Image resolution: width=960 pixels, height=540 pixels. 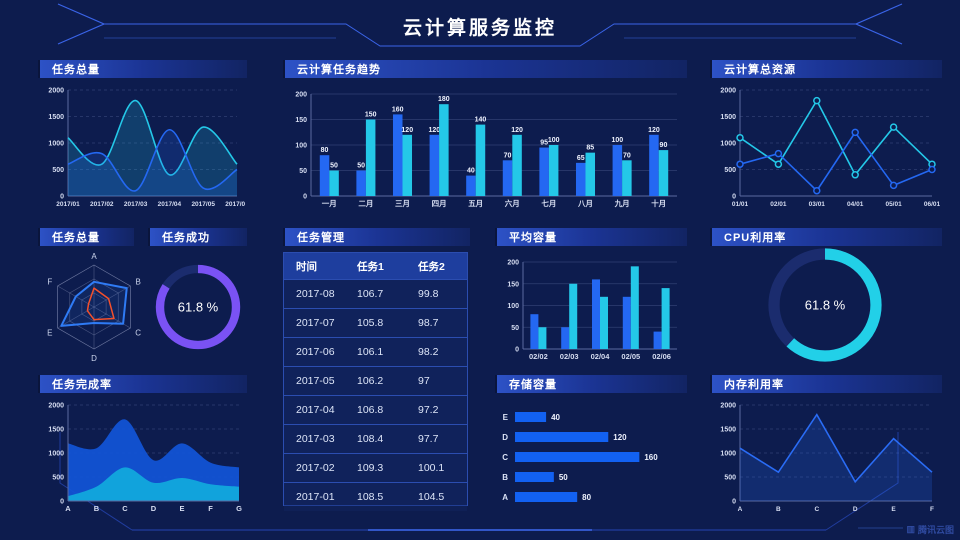 I want to click on svg-text: 02/03, so click(x=569, y=356).